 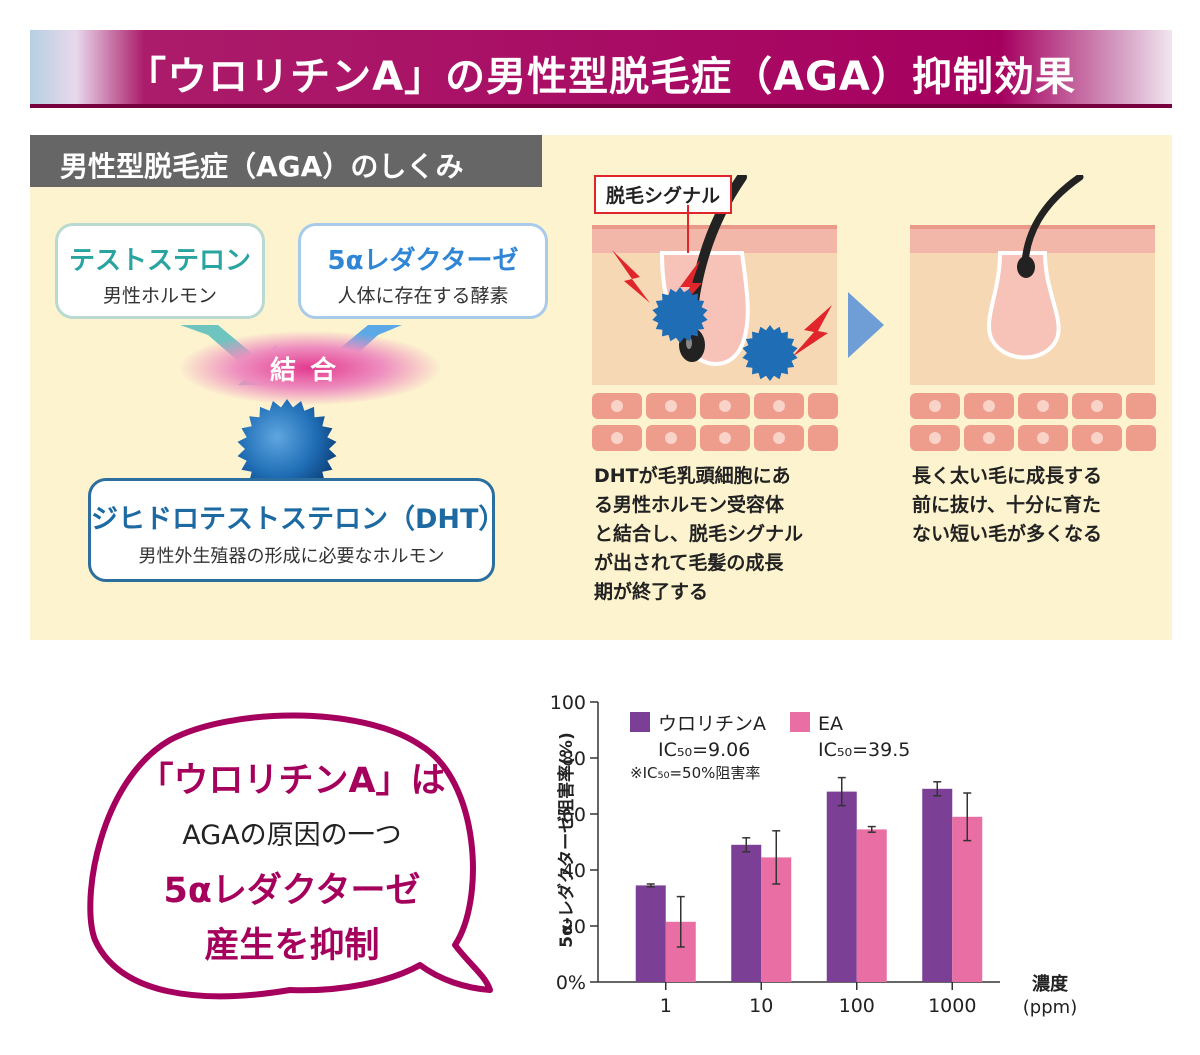 What do you see at coordinates (1007, 476) in the screenshot?
I see `caption-result-line: 長く太い毛に成長する` at bounding box center [1007, 476].